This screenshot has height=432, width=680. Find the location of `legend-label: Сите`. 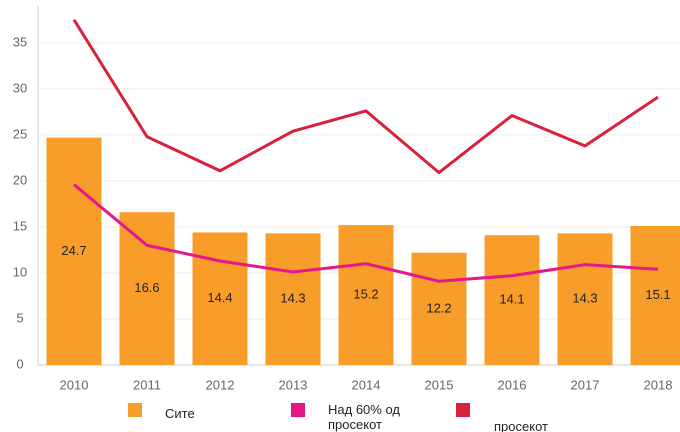

legend-label: Сите is located at coordinates (180, 413).